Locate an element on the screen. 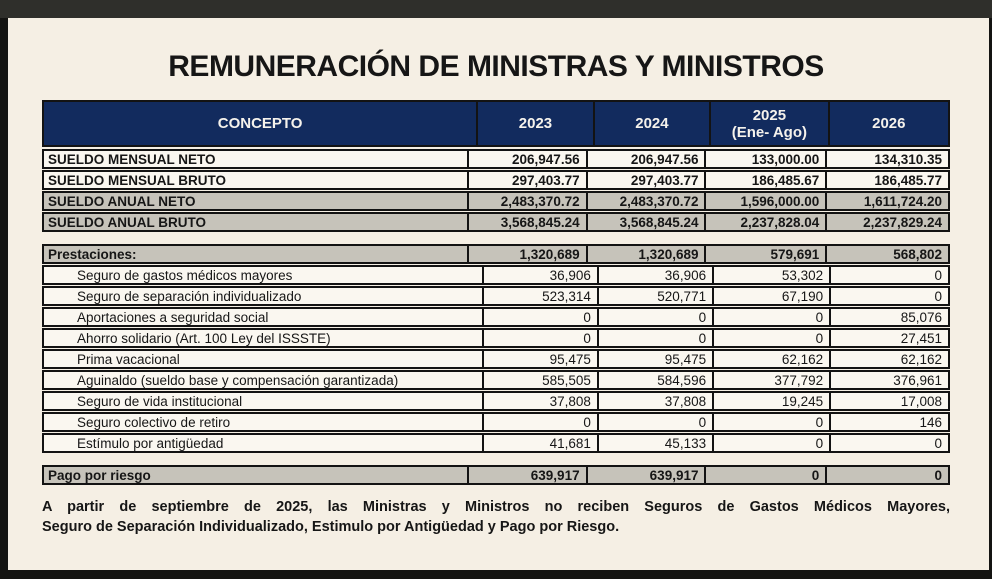  concept-cell: Aportaciones a seguridad social is located at coordinates (173, 317).